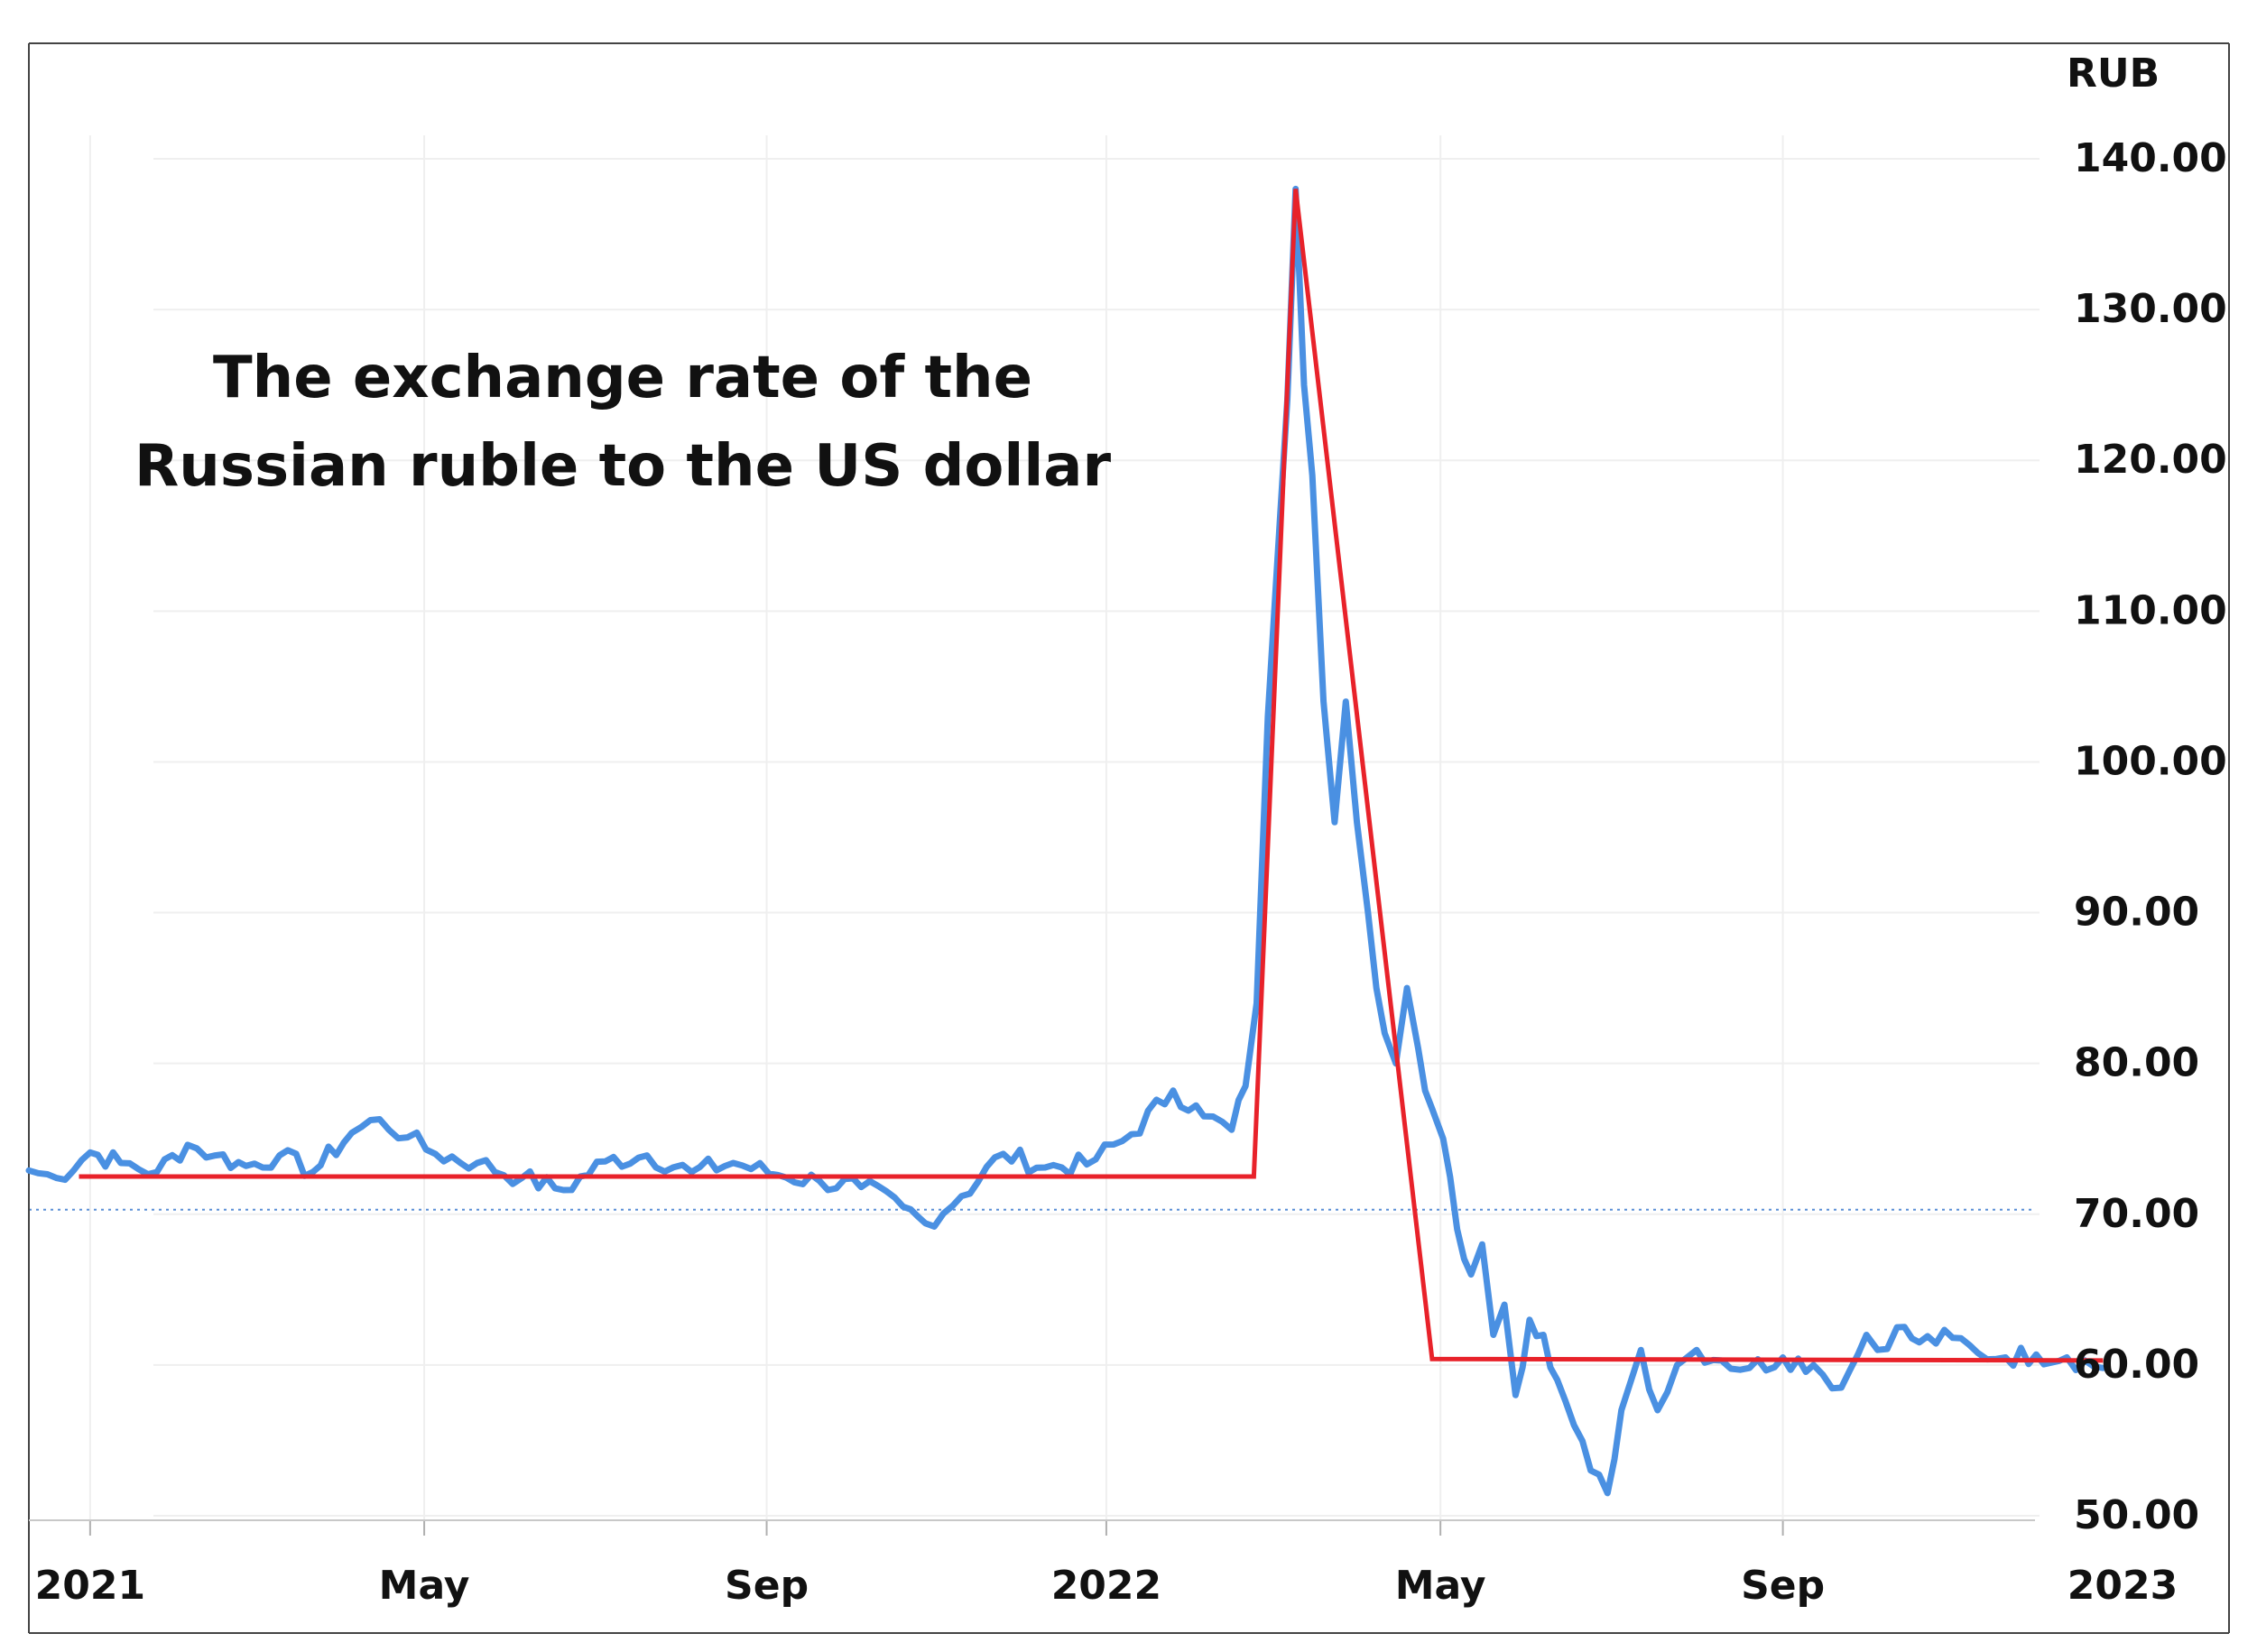 This screenshot has width=2257, height=1652. What do you see at coordinates (622, 467) in the screenshot?
I see `chart-title-line-2: Russian ruble to the US dollar` at bounding box center [622, 467].